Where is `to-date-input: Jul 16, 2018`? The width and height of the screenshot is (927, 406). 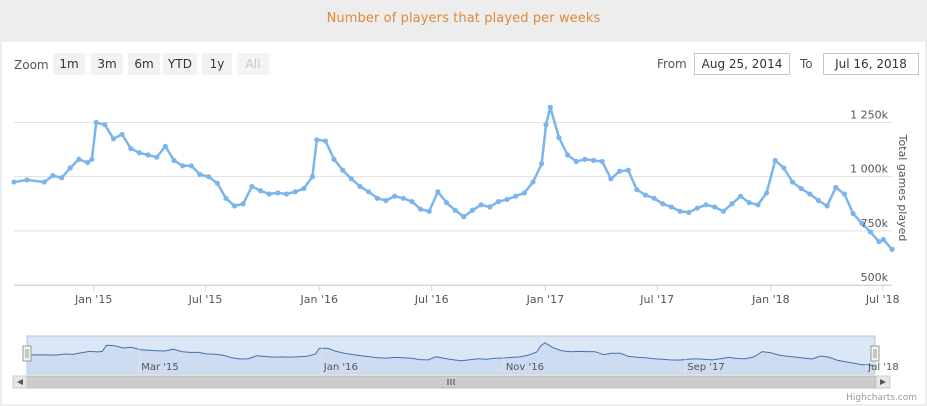 to-date-input: Jul 16, 2018 is located at coordinates (871, 64).